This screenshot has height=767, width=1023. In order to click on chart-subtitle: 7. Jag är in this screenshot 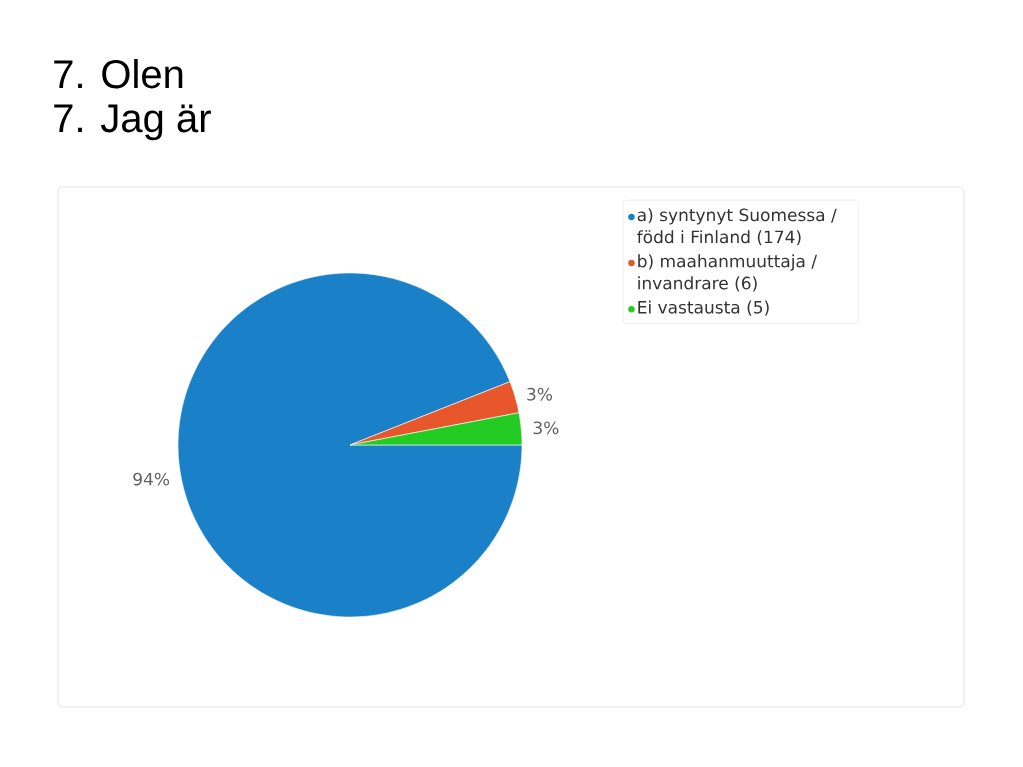, I will do `click(132, 122)`.